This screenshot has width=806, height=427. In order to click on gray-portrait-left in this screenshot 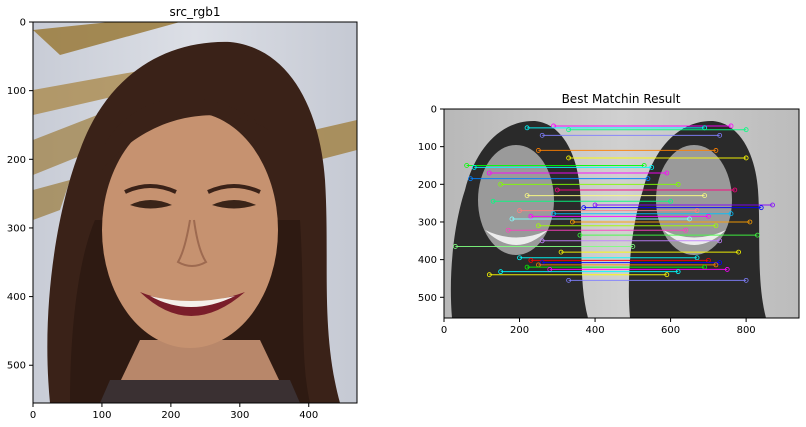, I will do `click(519, 219)`.